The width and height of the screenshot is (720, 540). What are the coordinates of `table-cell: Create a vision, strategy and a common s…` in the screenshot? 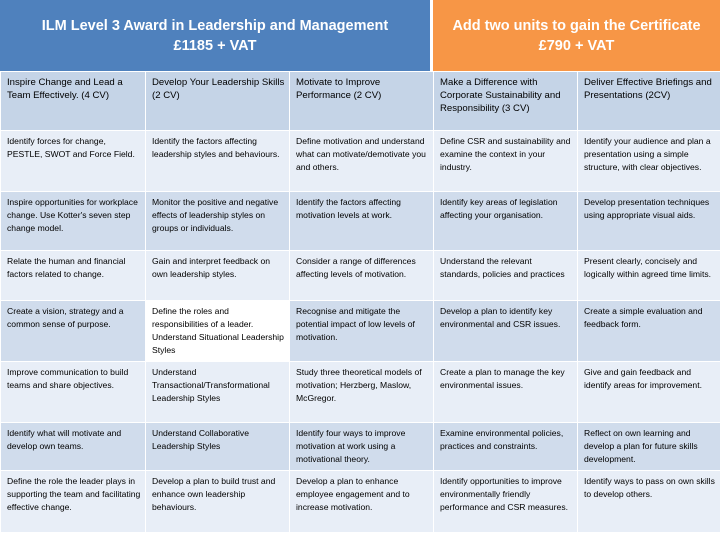 It's located at (73, 331).